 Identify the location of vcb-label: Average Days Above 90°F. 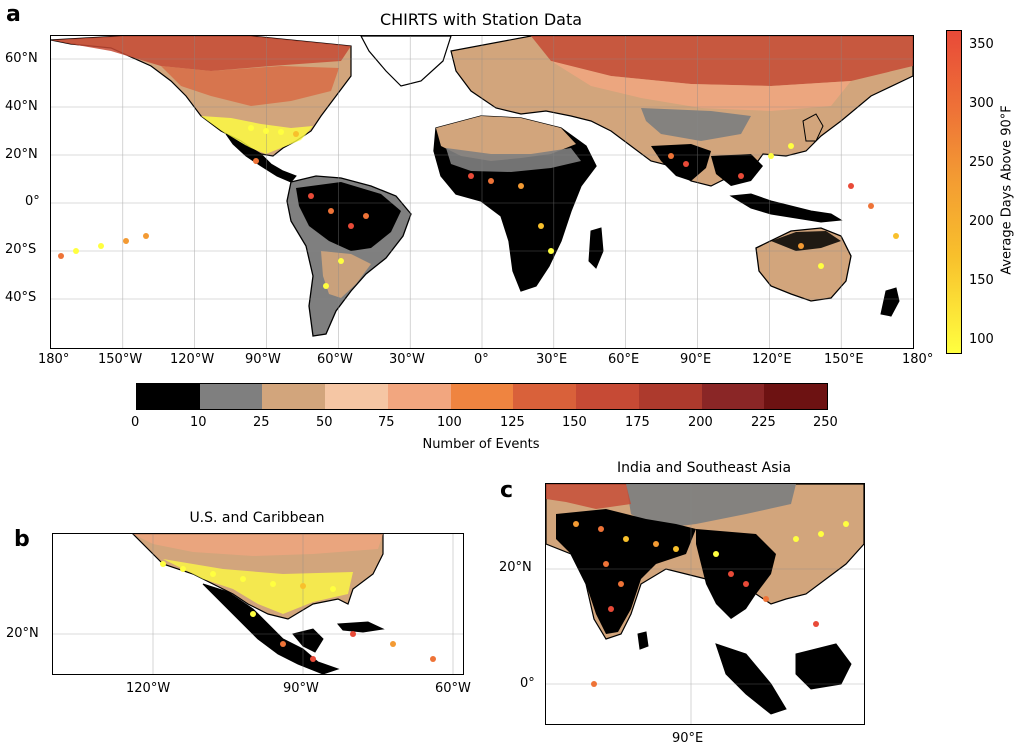
(1007, 190).